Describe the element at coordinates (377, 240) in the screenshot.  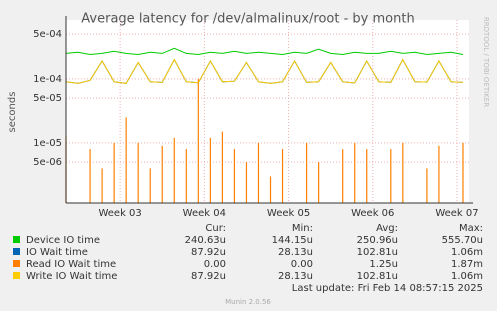
I see `legend-value: 250.96u` at that location.